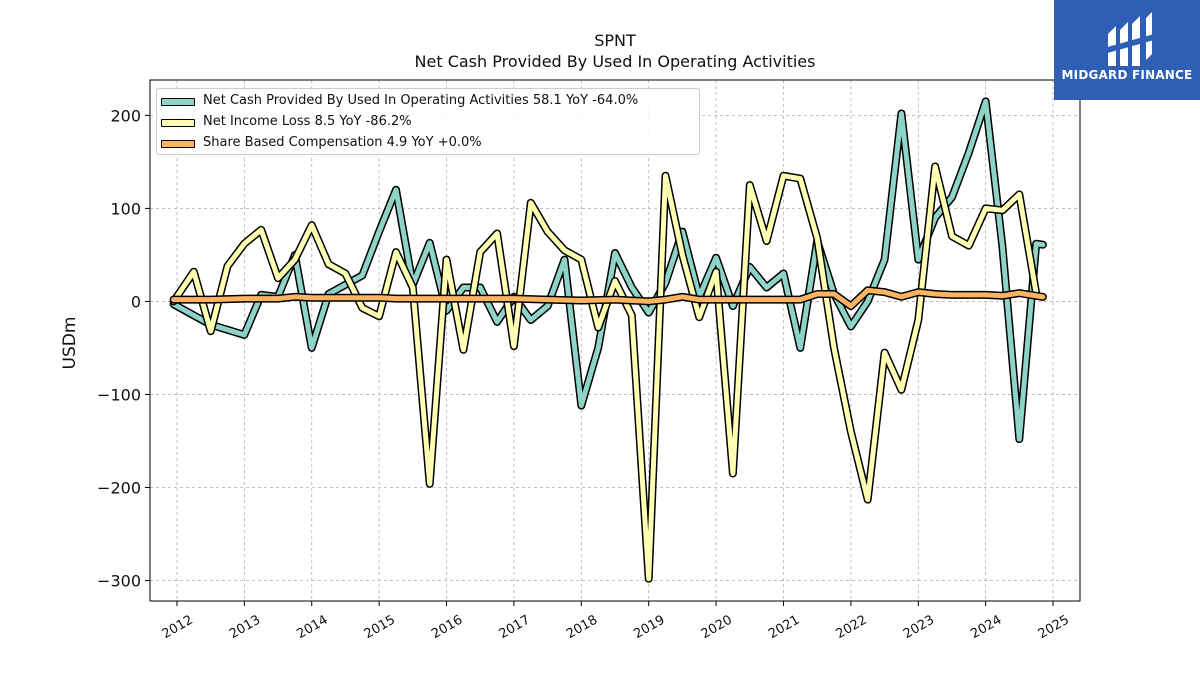 Image resolution: width=1200 pixels, height=675 pixels. I want to click on x-tick-label: 2020, so click(717, 628).